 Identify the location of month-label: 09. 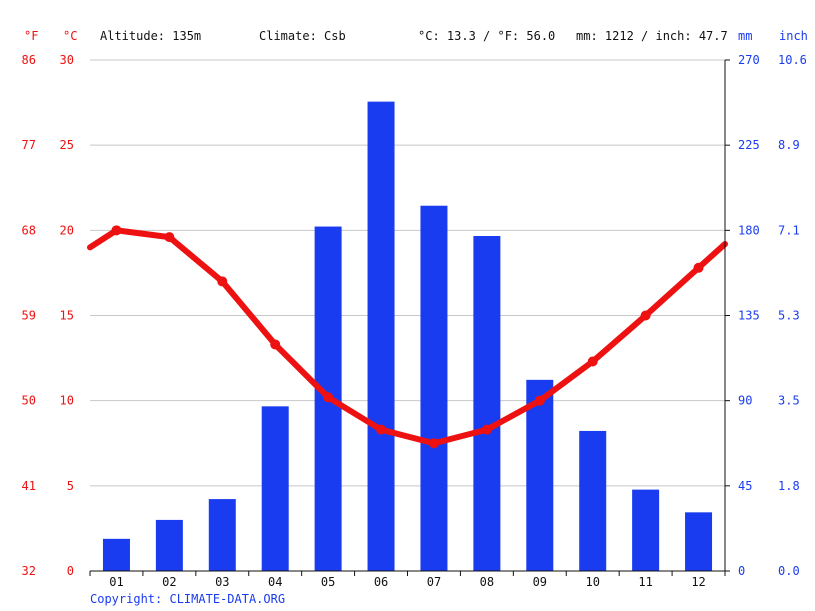
(540, 582).